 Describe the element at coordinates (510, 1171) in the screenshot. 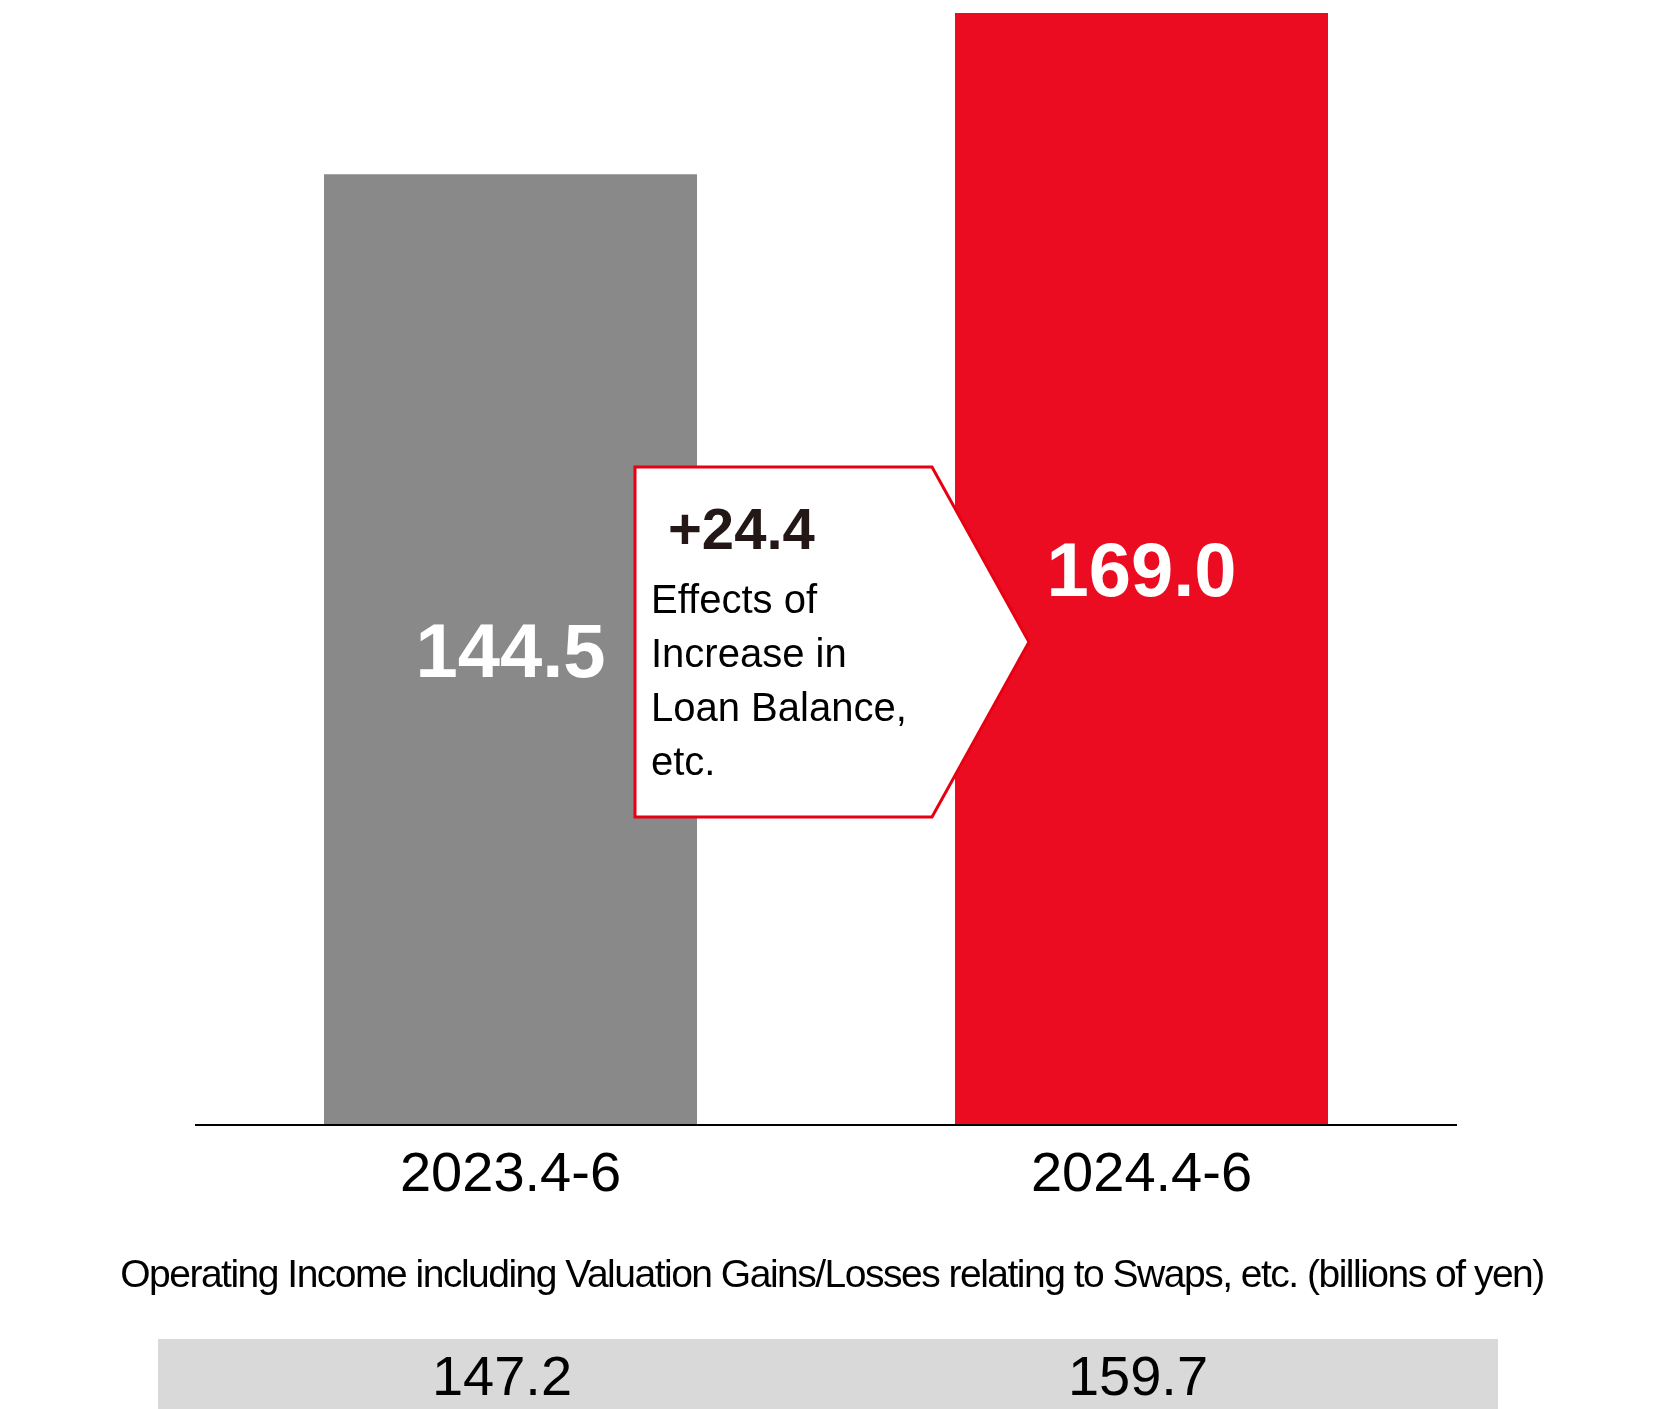

I see `x-tick-label: 2023.4-6` at that location.